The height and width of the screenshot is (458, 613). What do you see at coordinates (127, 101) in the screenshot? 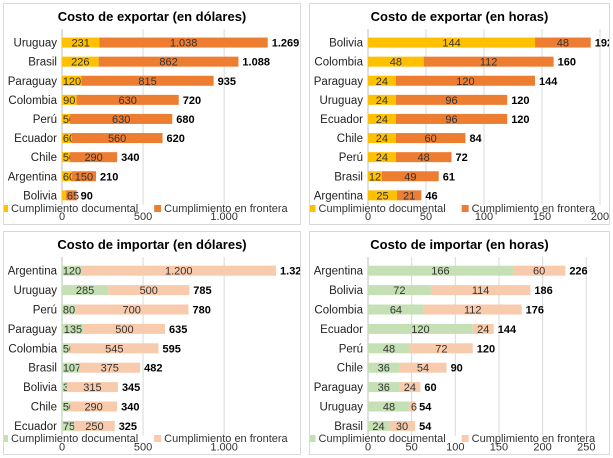
I see `data-label: 630` at bounding box center [127, 101].